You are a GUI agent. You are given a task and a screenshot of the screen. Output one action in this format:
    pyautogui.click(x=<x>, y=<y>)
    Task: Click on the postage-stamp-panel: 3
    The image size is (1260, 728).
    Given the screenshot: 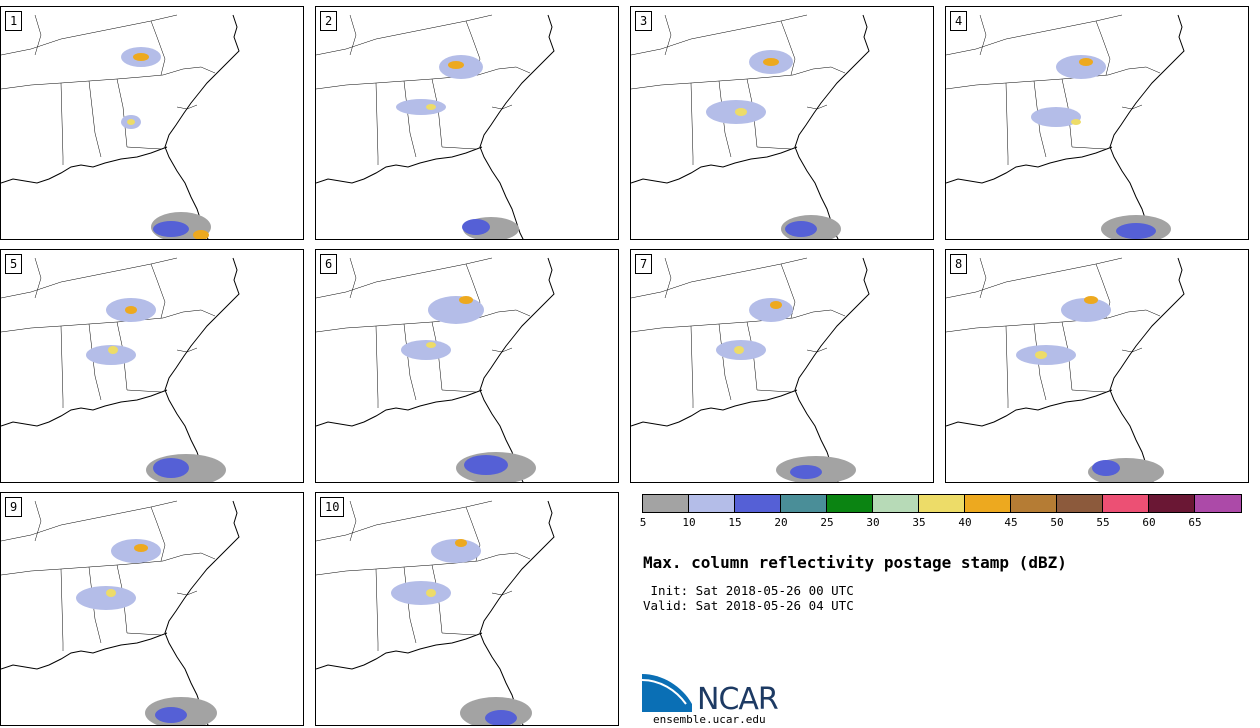 What is the action you would take?
    pyautogui.click(x=782, y=123)
    